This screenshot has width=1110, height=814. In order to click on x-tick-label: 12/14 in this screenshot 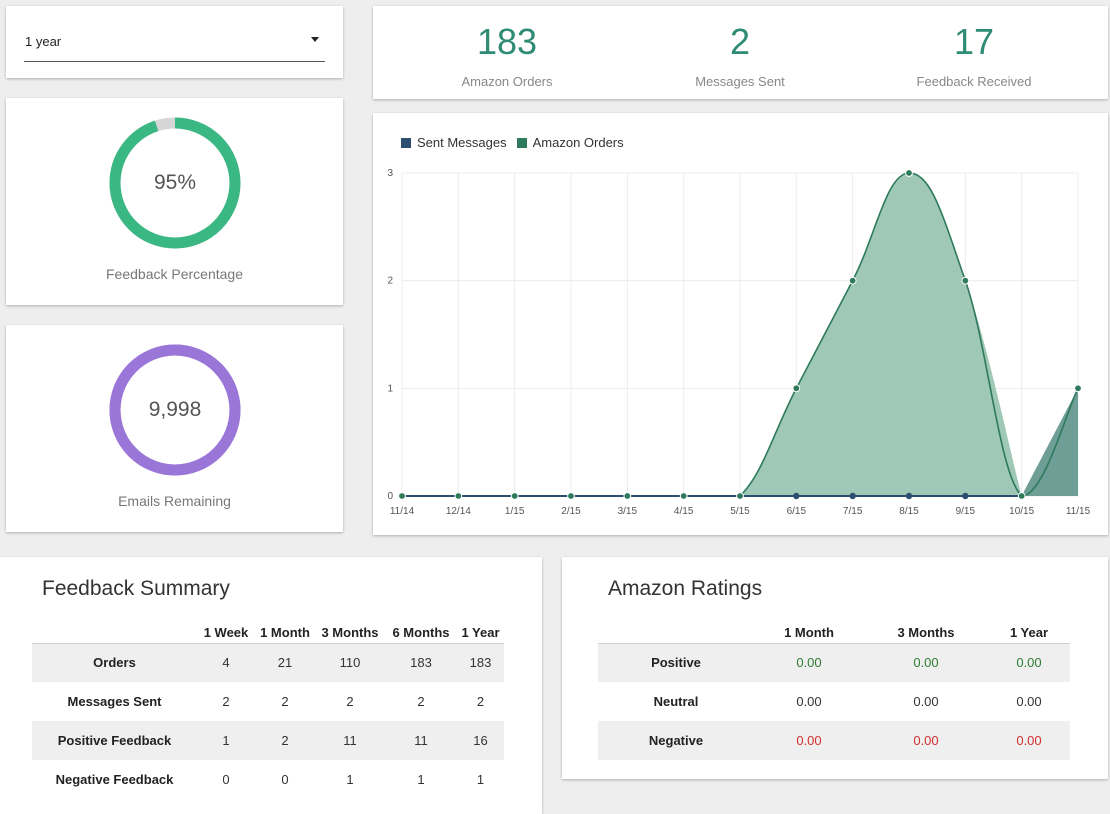, I will do `click(458, 511)`.